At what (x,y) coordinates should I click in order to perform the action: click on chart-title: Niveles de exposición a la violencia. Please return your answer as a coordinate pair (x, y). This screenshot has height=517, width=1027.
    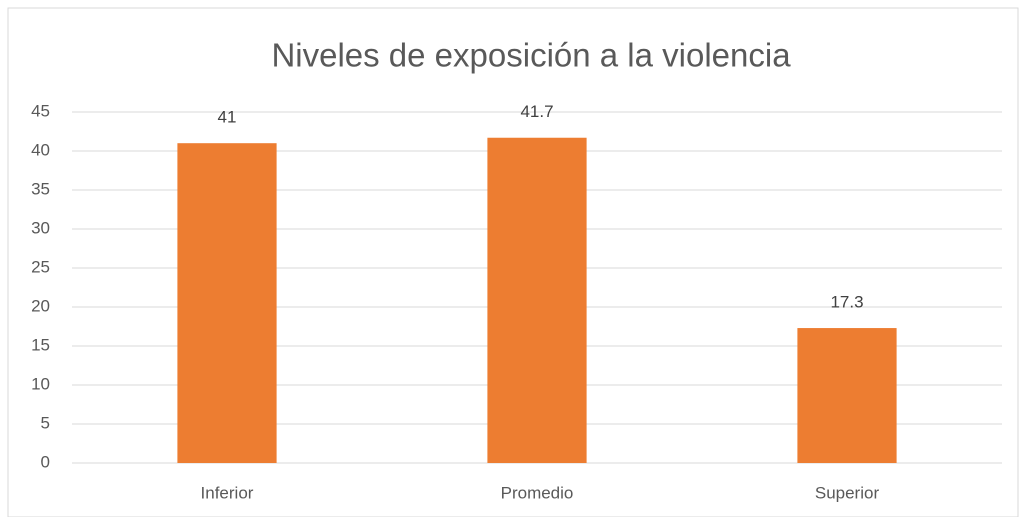
    Looking at the image, I should click on (531, 55).